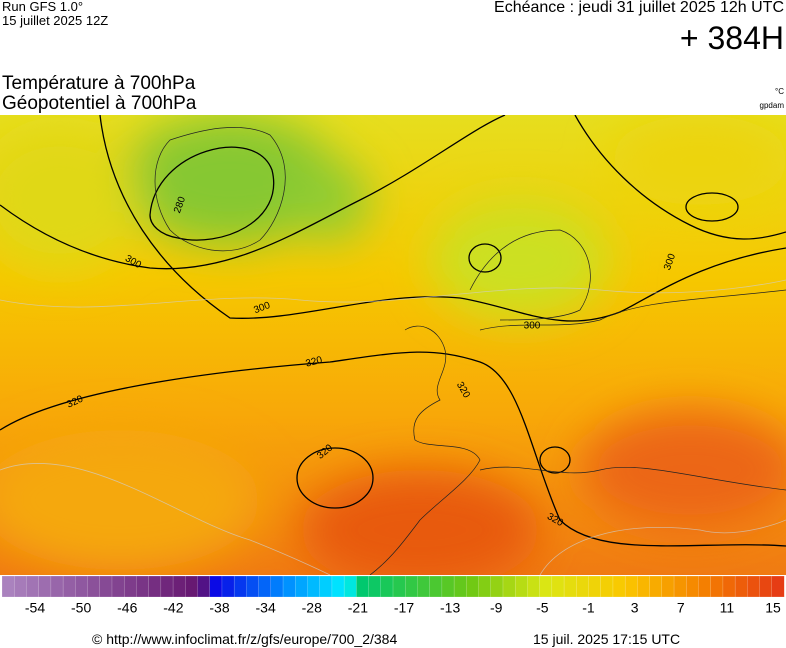 The width and height of the screenshot is (786, 648). I want to click on footer-date: 15 juil. 2025 17:15 UTC, so click(607, 639).